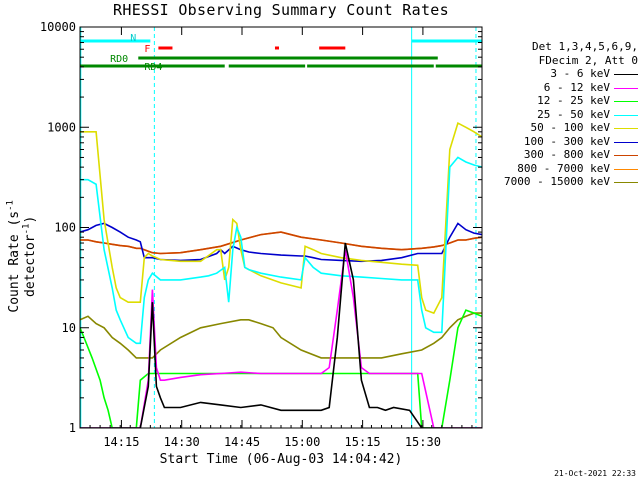 This screenshot has height=480, width=640. Describe the element at coordinates (557, 181) in the screenshot. I see `legend-label-8: 7000 - 15000 keV` at that location.